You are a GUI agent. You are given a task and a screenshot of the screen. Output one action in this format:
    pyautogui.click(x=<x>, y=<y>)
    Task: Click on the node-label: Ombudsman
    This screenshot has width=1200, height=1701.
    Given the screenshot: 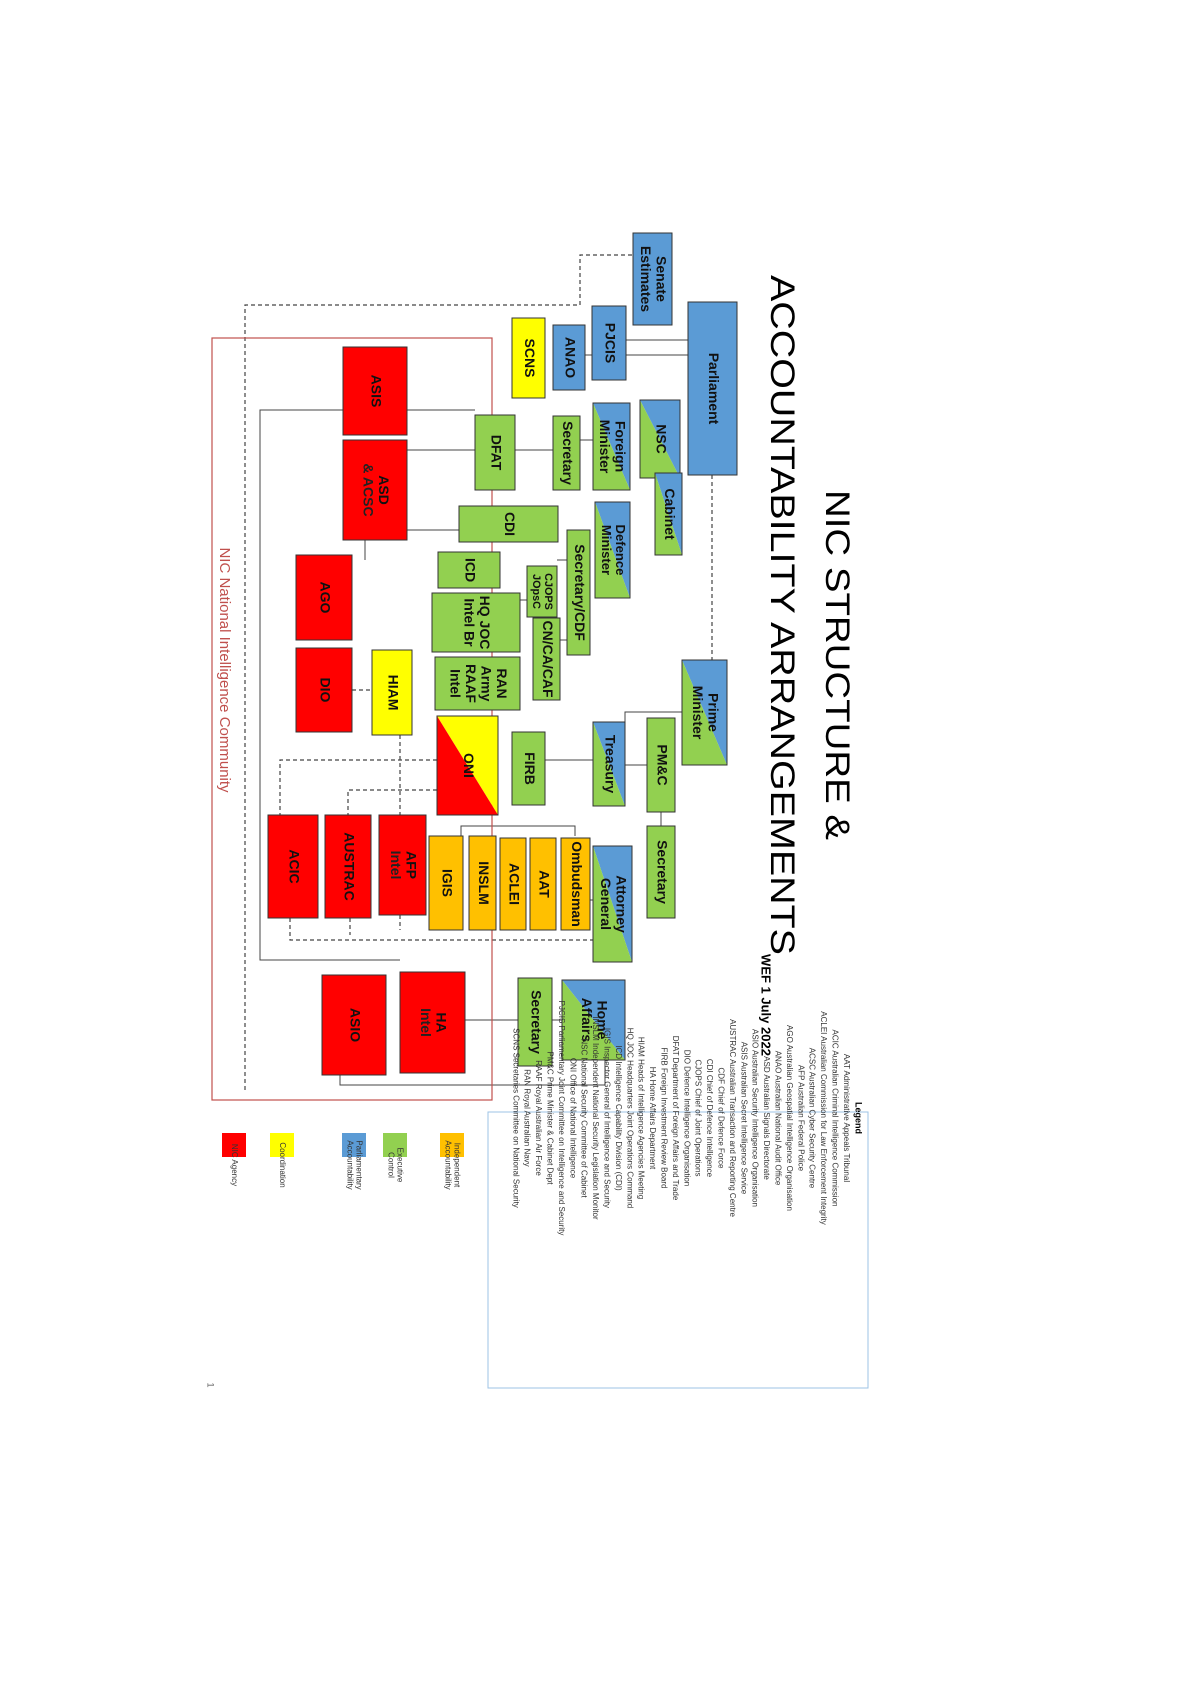 What is the action you would take?
    pyautogui.click(x=577, y=884)
    